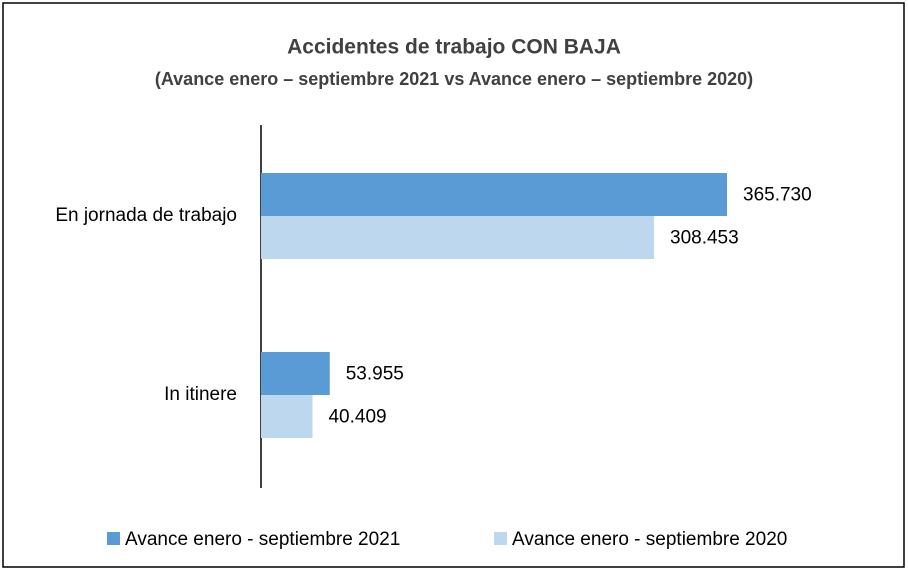  What do you see at coordinates (262, 539) in the screenshot?
I see `legend-label: Avance enero - septiembre 2021` at bounding box center [262, 539].